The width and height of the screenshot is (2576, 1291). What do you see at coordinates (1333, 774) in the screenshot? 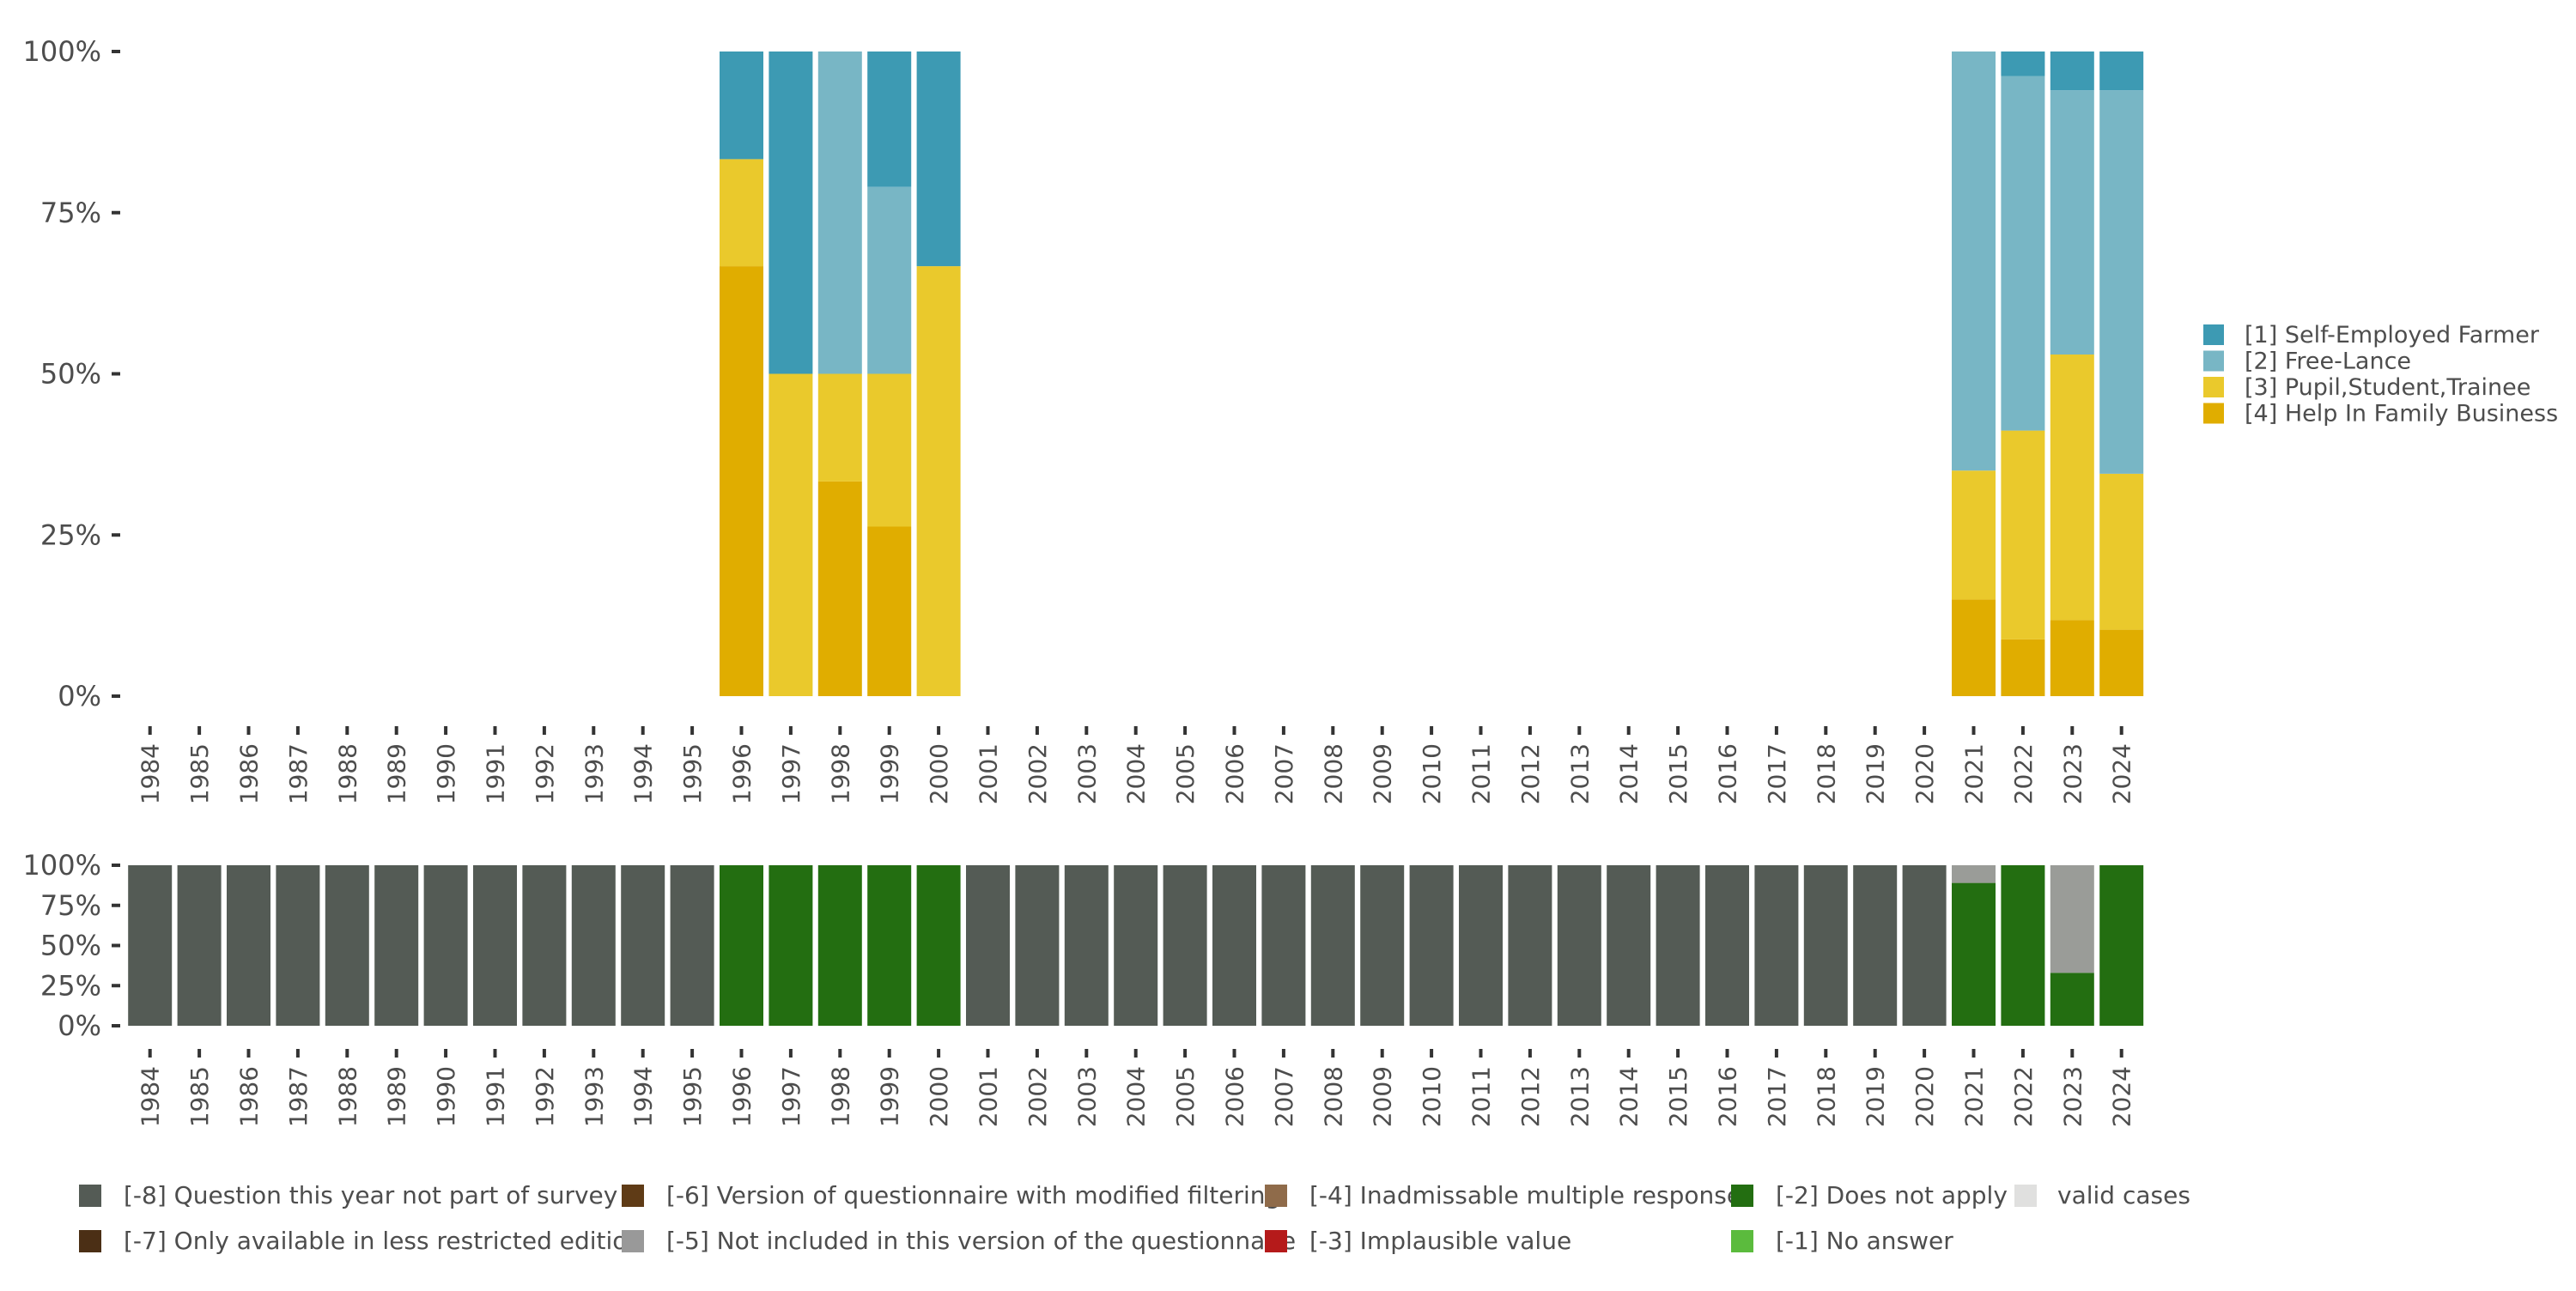
I see `top-x-tick-label: 2008` at bounding box center [1333, 774].